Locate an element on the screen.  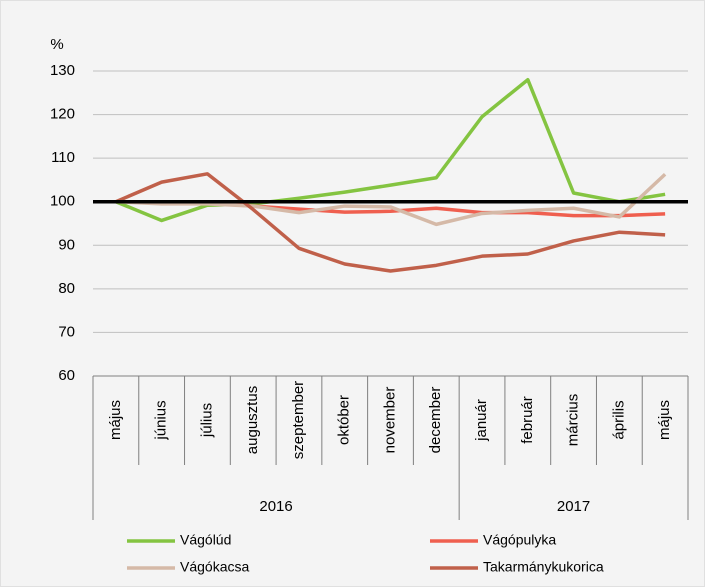
y-tick-label: 130 is located at coordinates (62, 70).